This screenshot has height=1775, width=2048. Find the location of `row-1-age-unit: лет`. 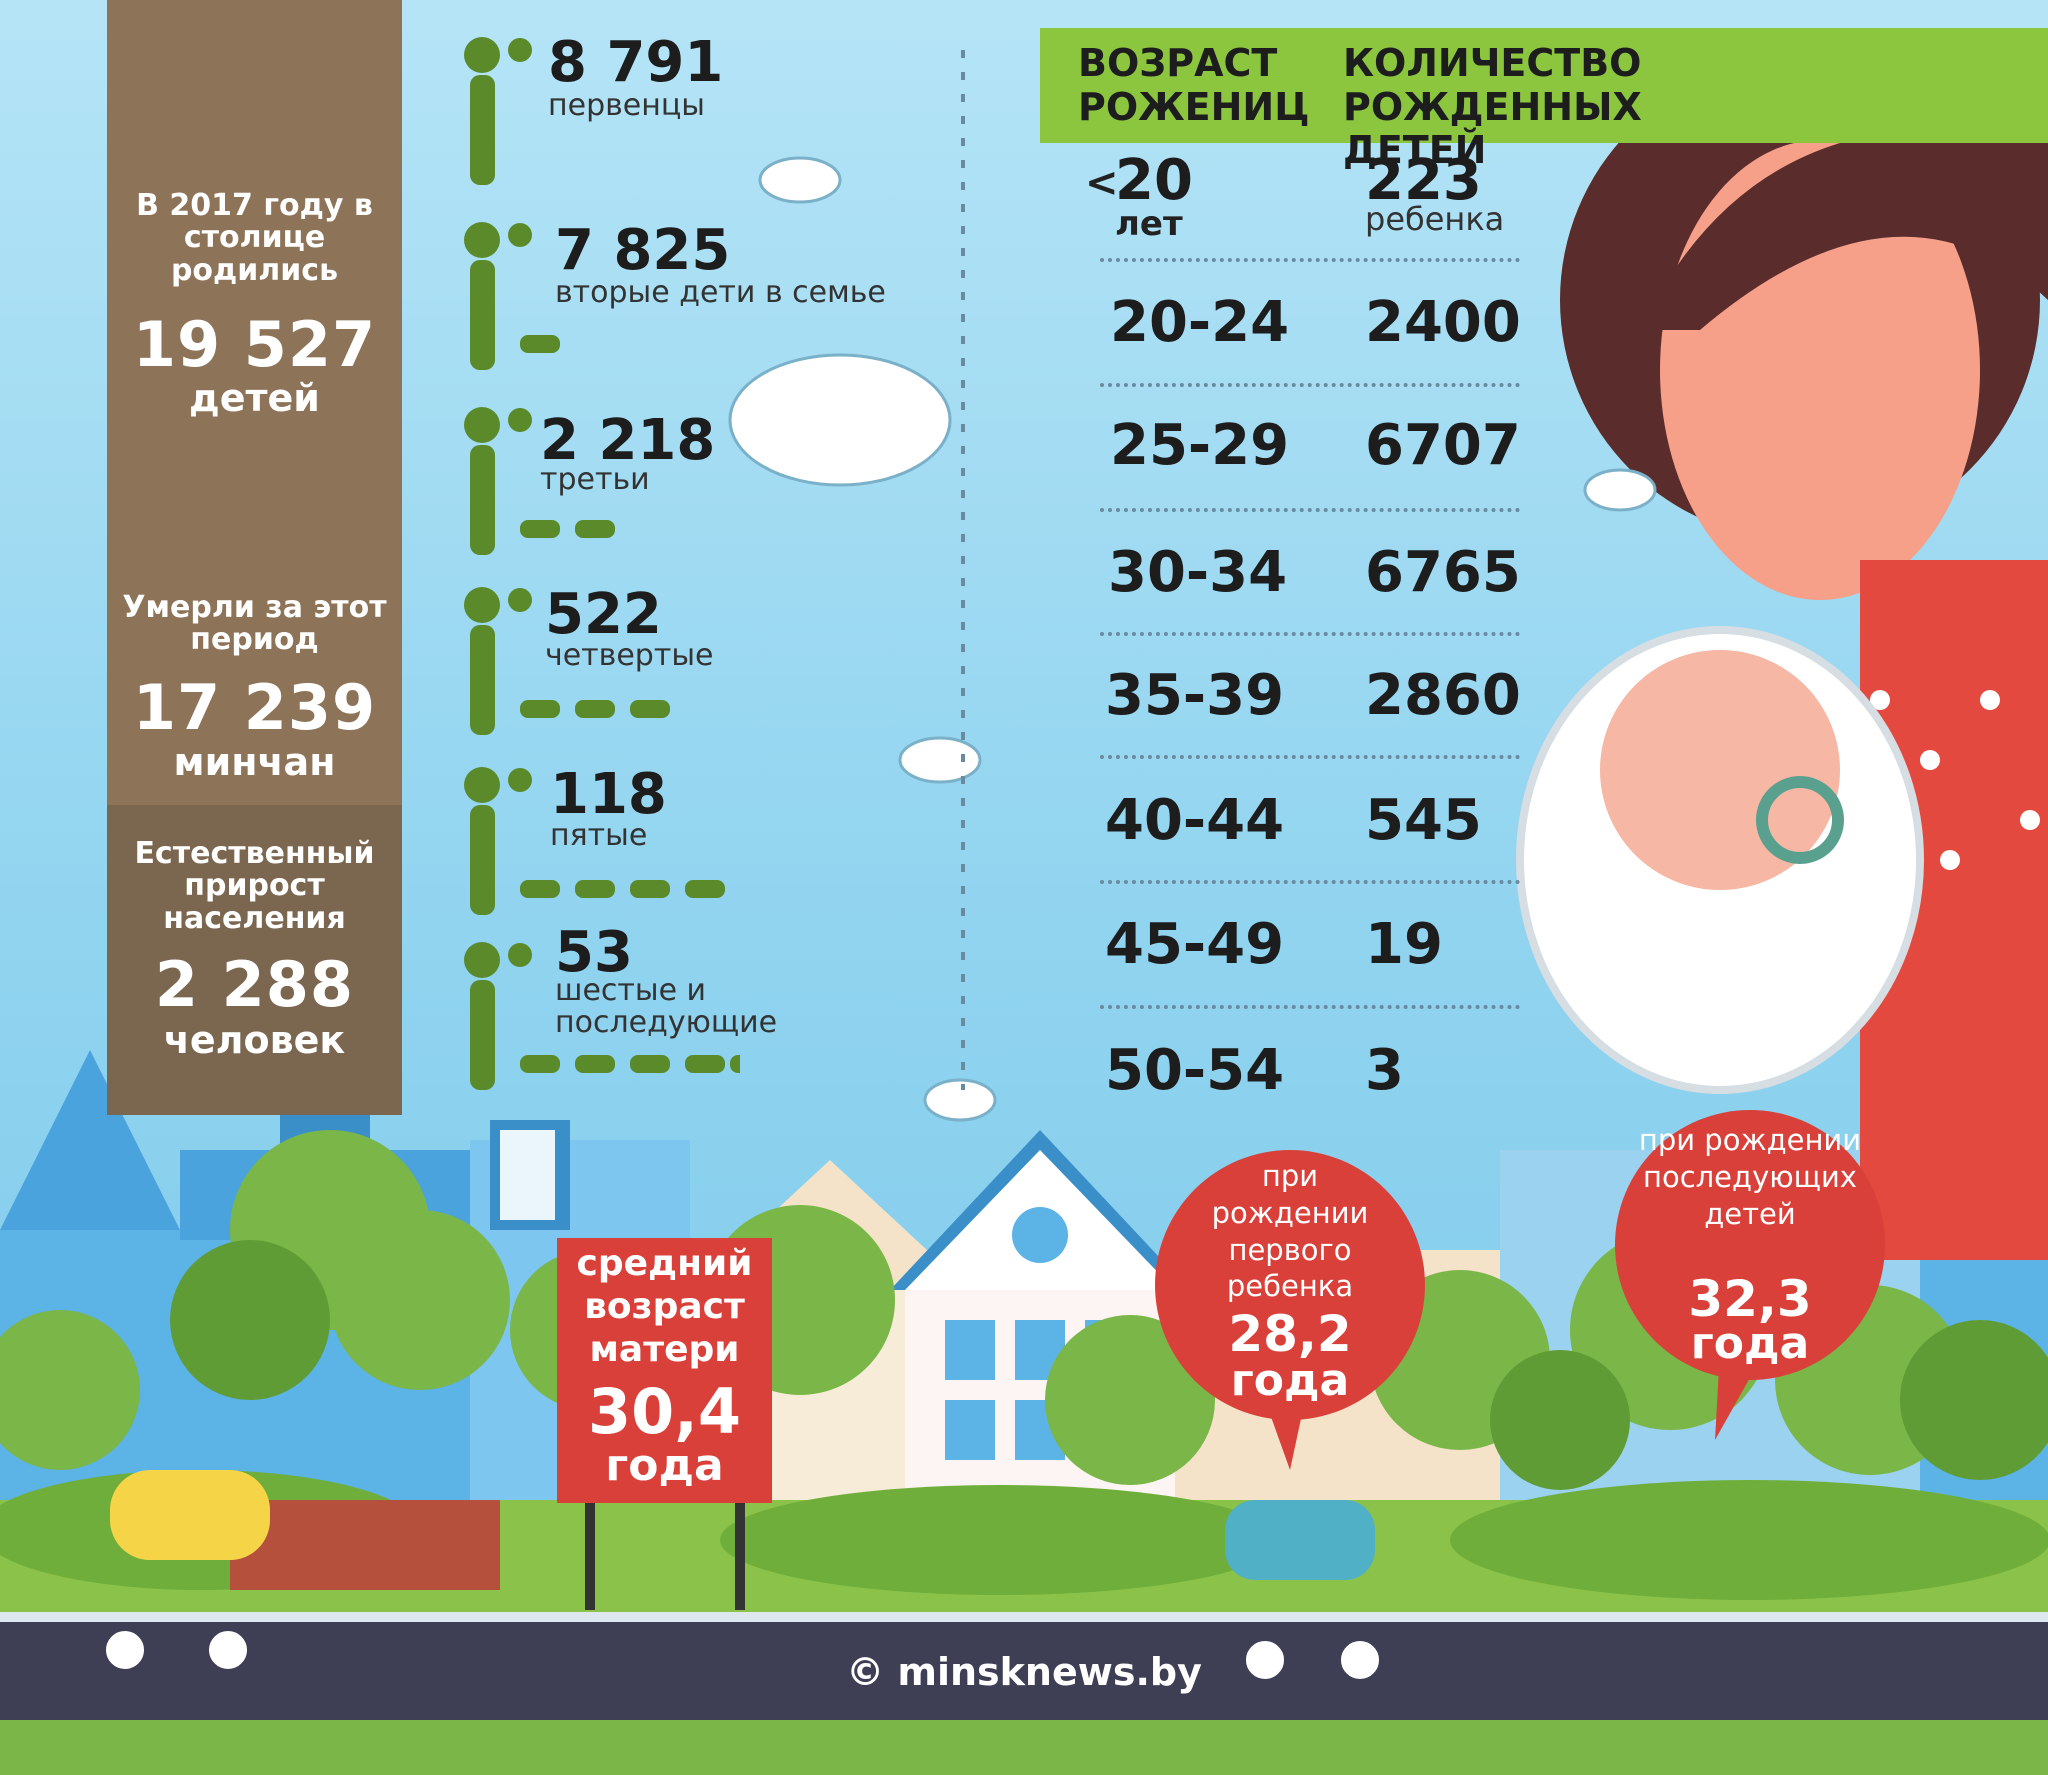

row-1-age-unit: лет is located at coordinates (1149, 224).